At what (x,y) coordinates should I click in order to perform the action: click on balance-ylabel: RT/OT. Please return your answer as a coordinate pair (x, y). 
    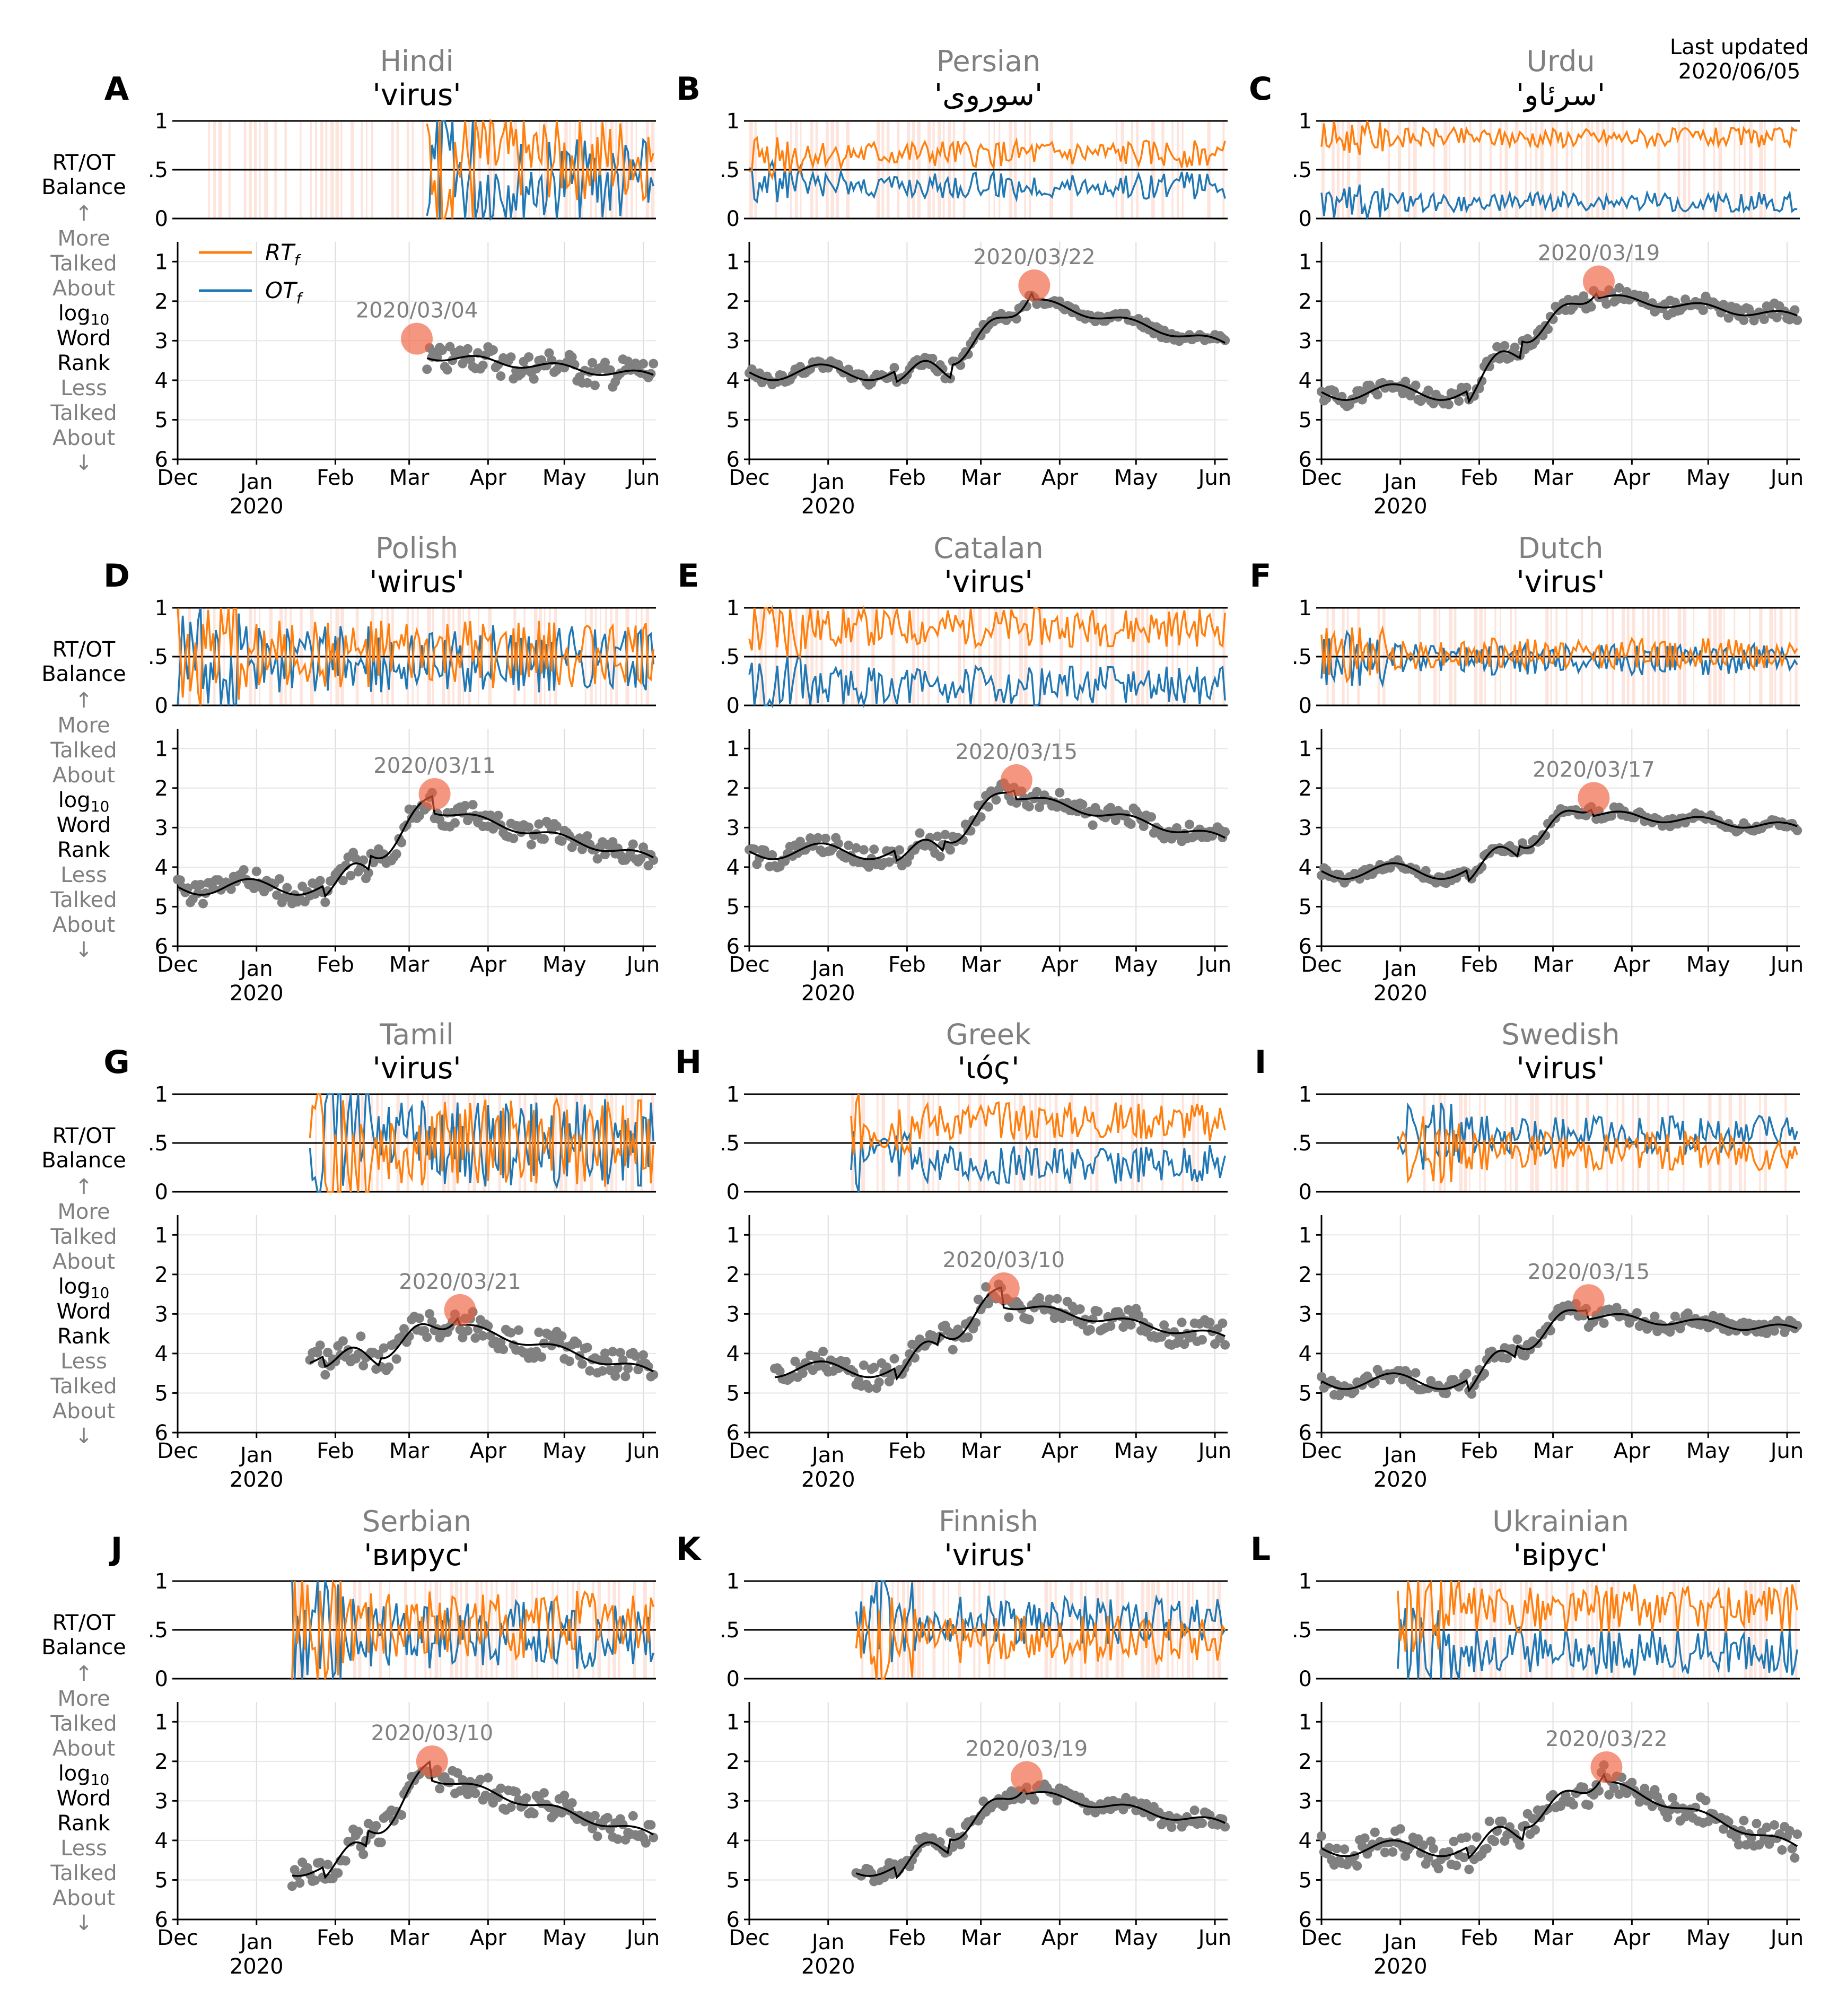
    Looking at the image, I should click on (84, 163).